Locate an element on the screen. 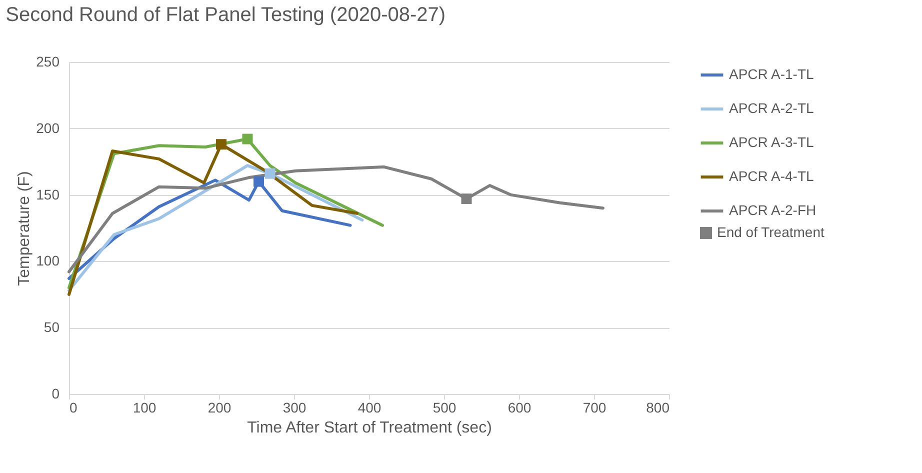 The image size is (922, 473). y-tick-label: 0 is located at coordinates (56, 394).